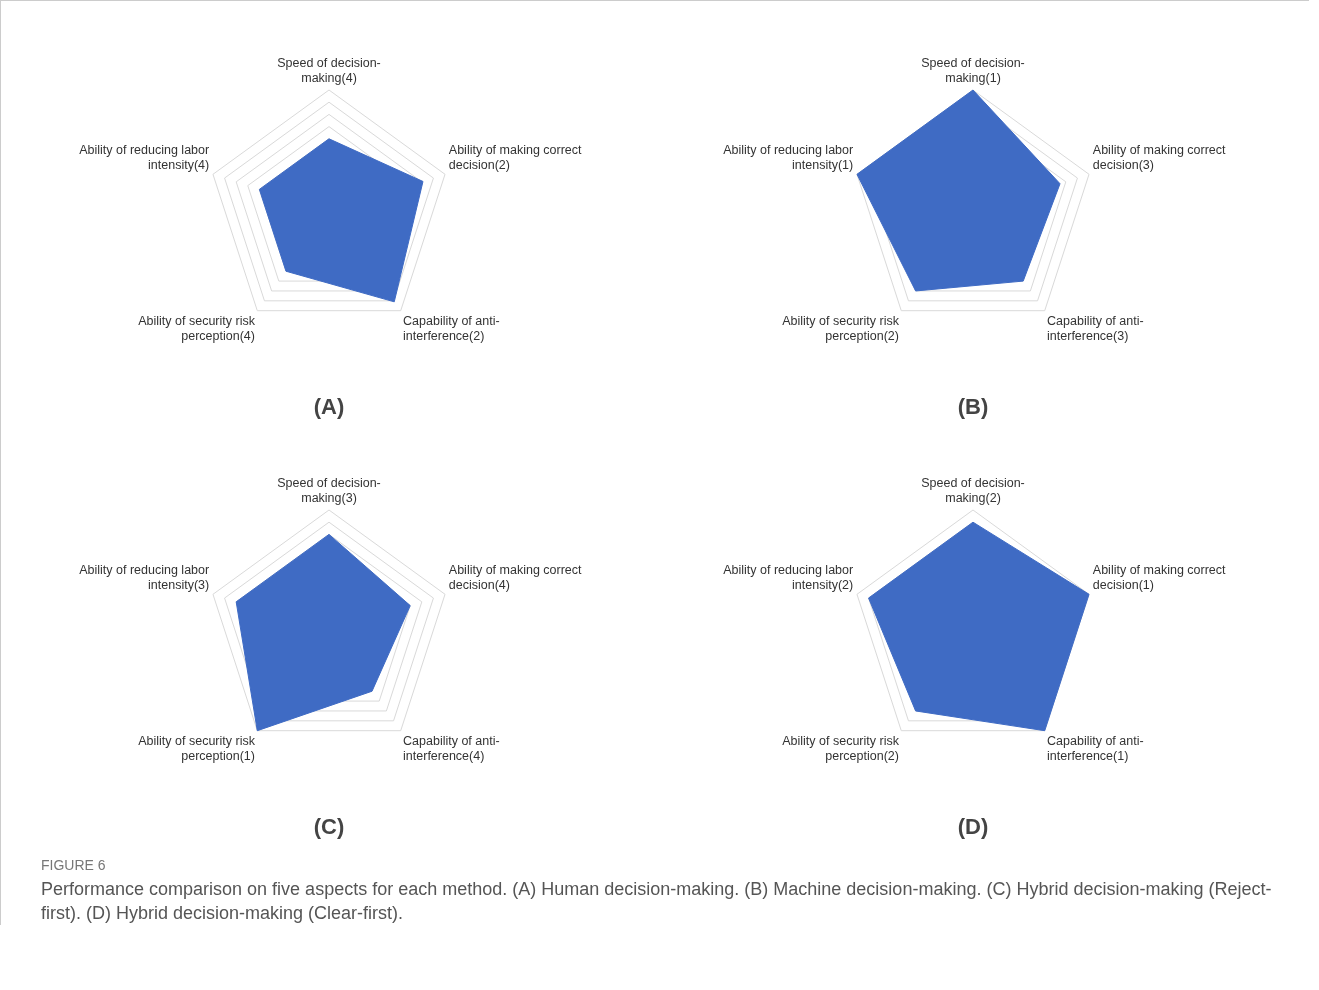 This screenshot has width=1319, height=990. What do you see at coordinates (788, 158) in the screenshot?
I see `spoke-label: Ability of reducing labor intensity(1)` at bounding box center [788, 158].